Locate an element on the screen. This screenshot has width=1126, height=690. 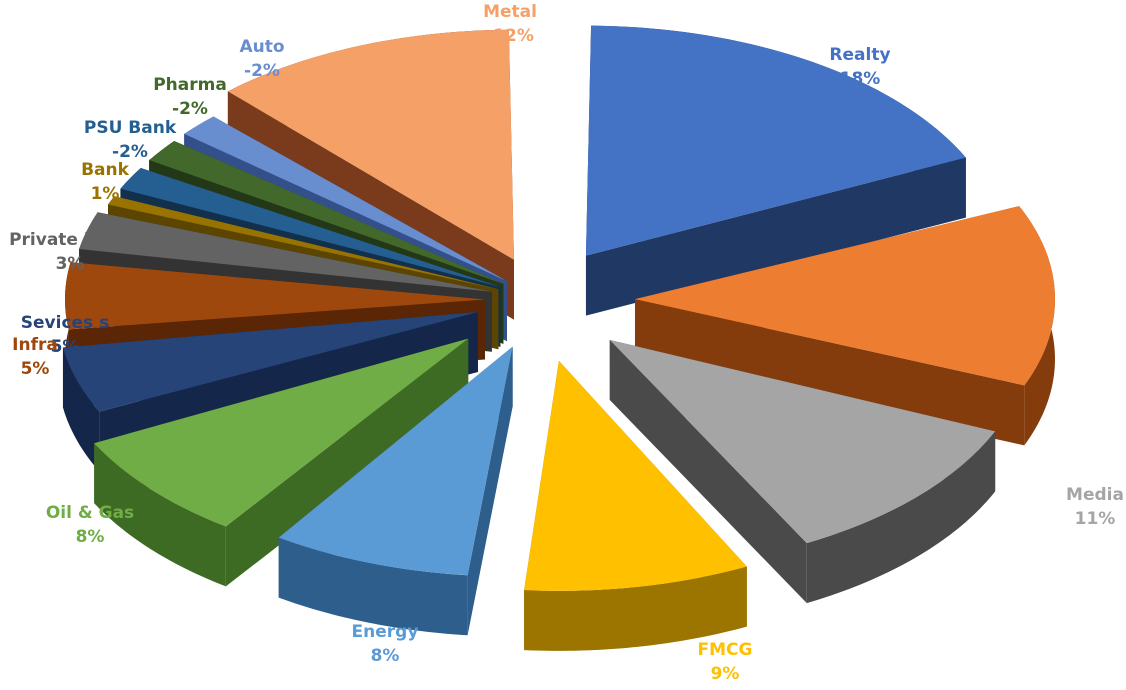
slice-label-12: Auto -2% is located at coordinates (261, 59).